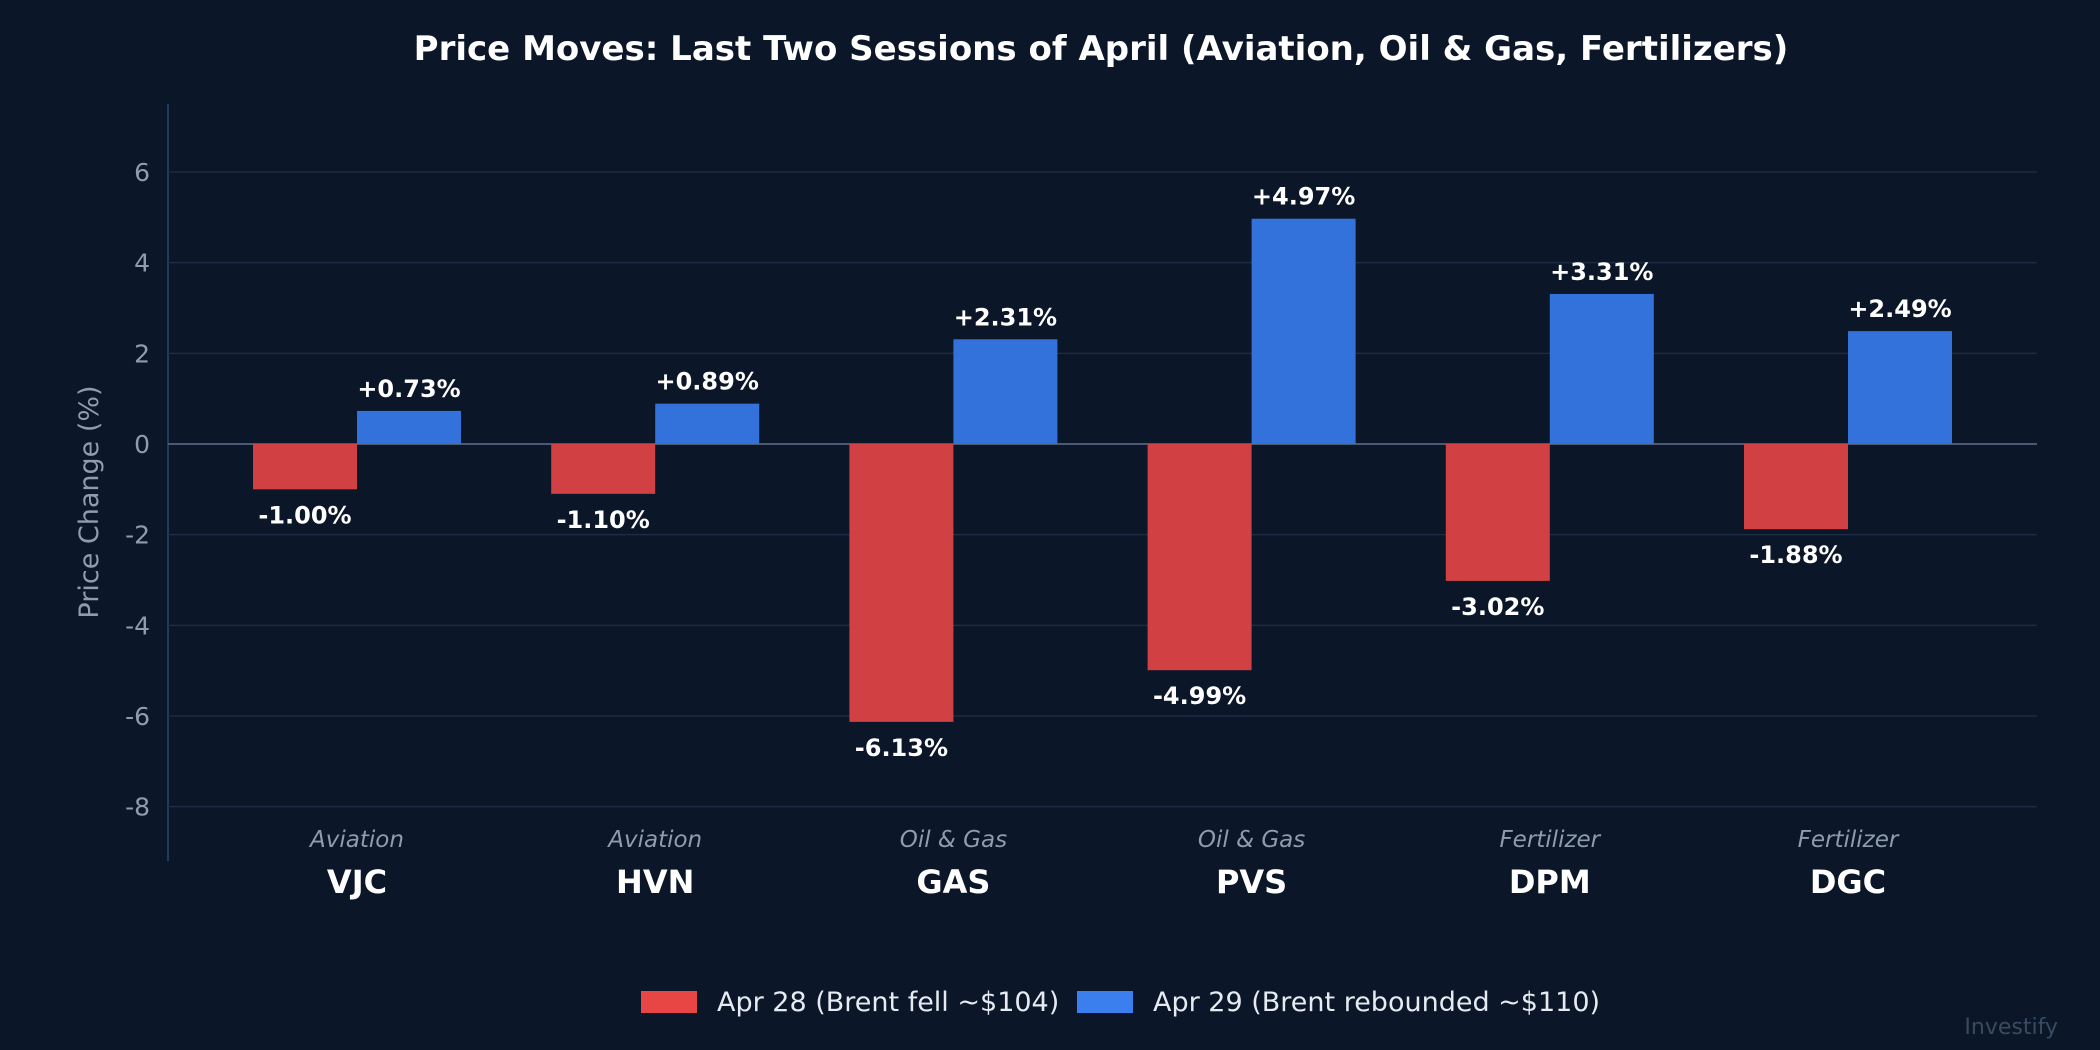 The height and width of the screenshot is (1050, 2100). What do you see at coordinates (137, 807) in the screenshot?
I see `y-tick-label: -8` at bounding box center [137, 807].